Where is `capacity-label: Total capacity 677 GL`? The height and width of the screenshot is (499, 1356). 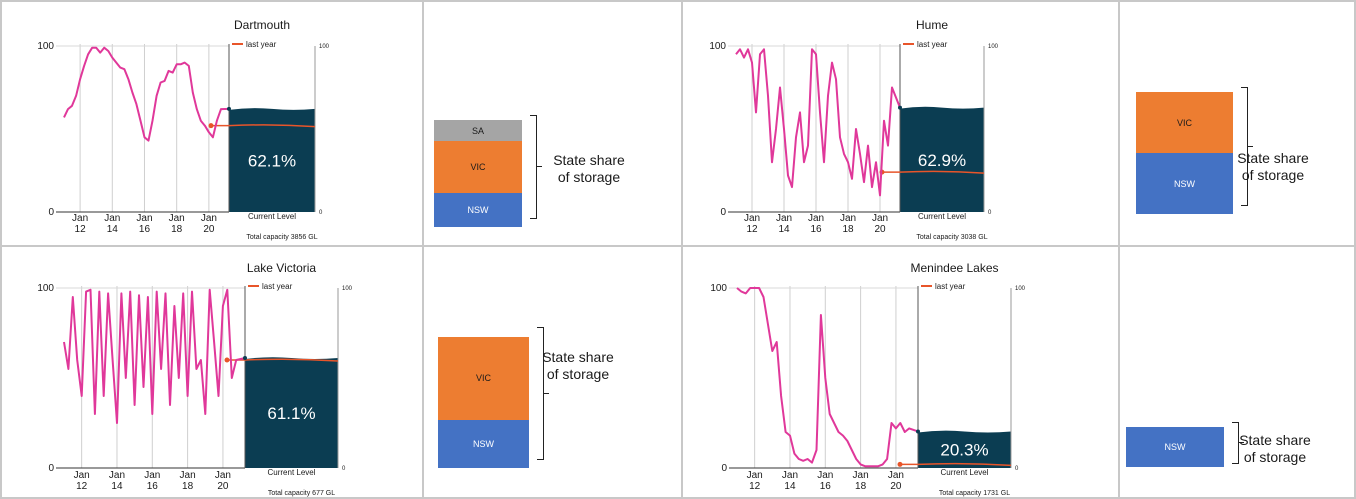 capacity-label: Total capacity 677 GL is located at coordinates (301, 493).